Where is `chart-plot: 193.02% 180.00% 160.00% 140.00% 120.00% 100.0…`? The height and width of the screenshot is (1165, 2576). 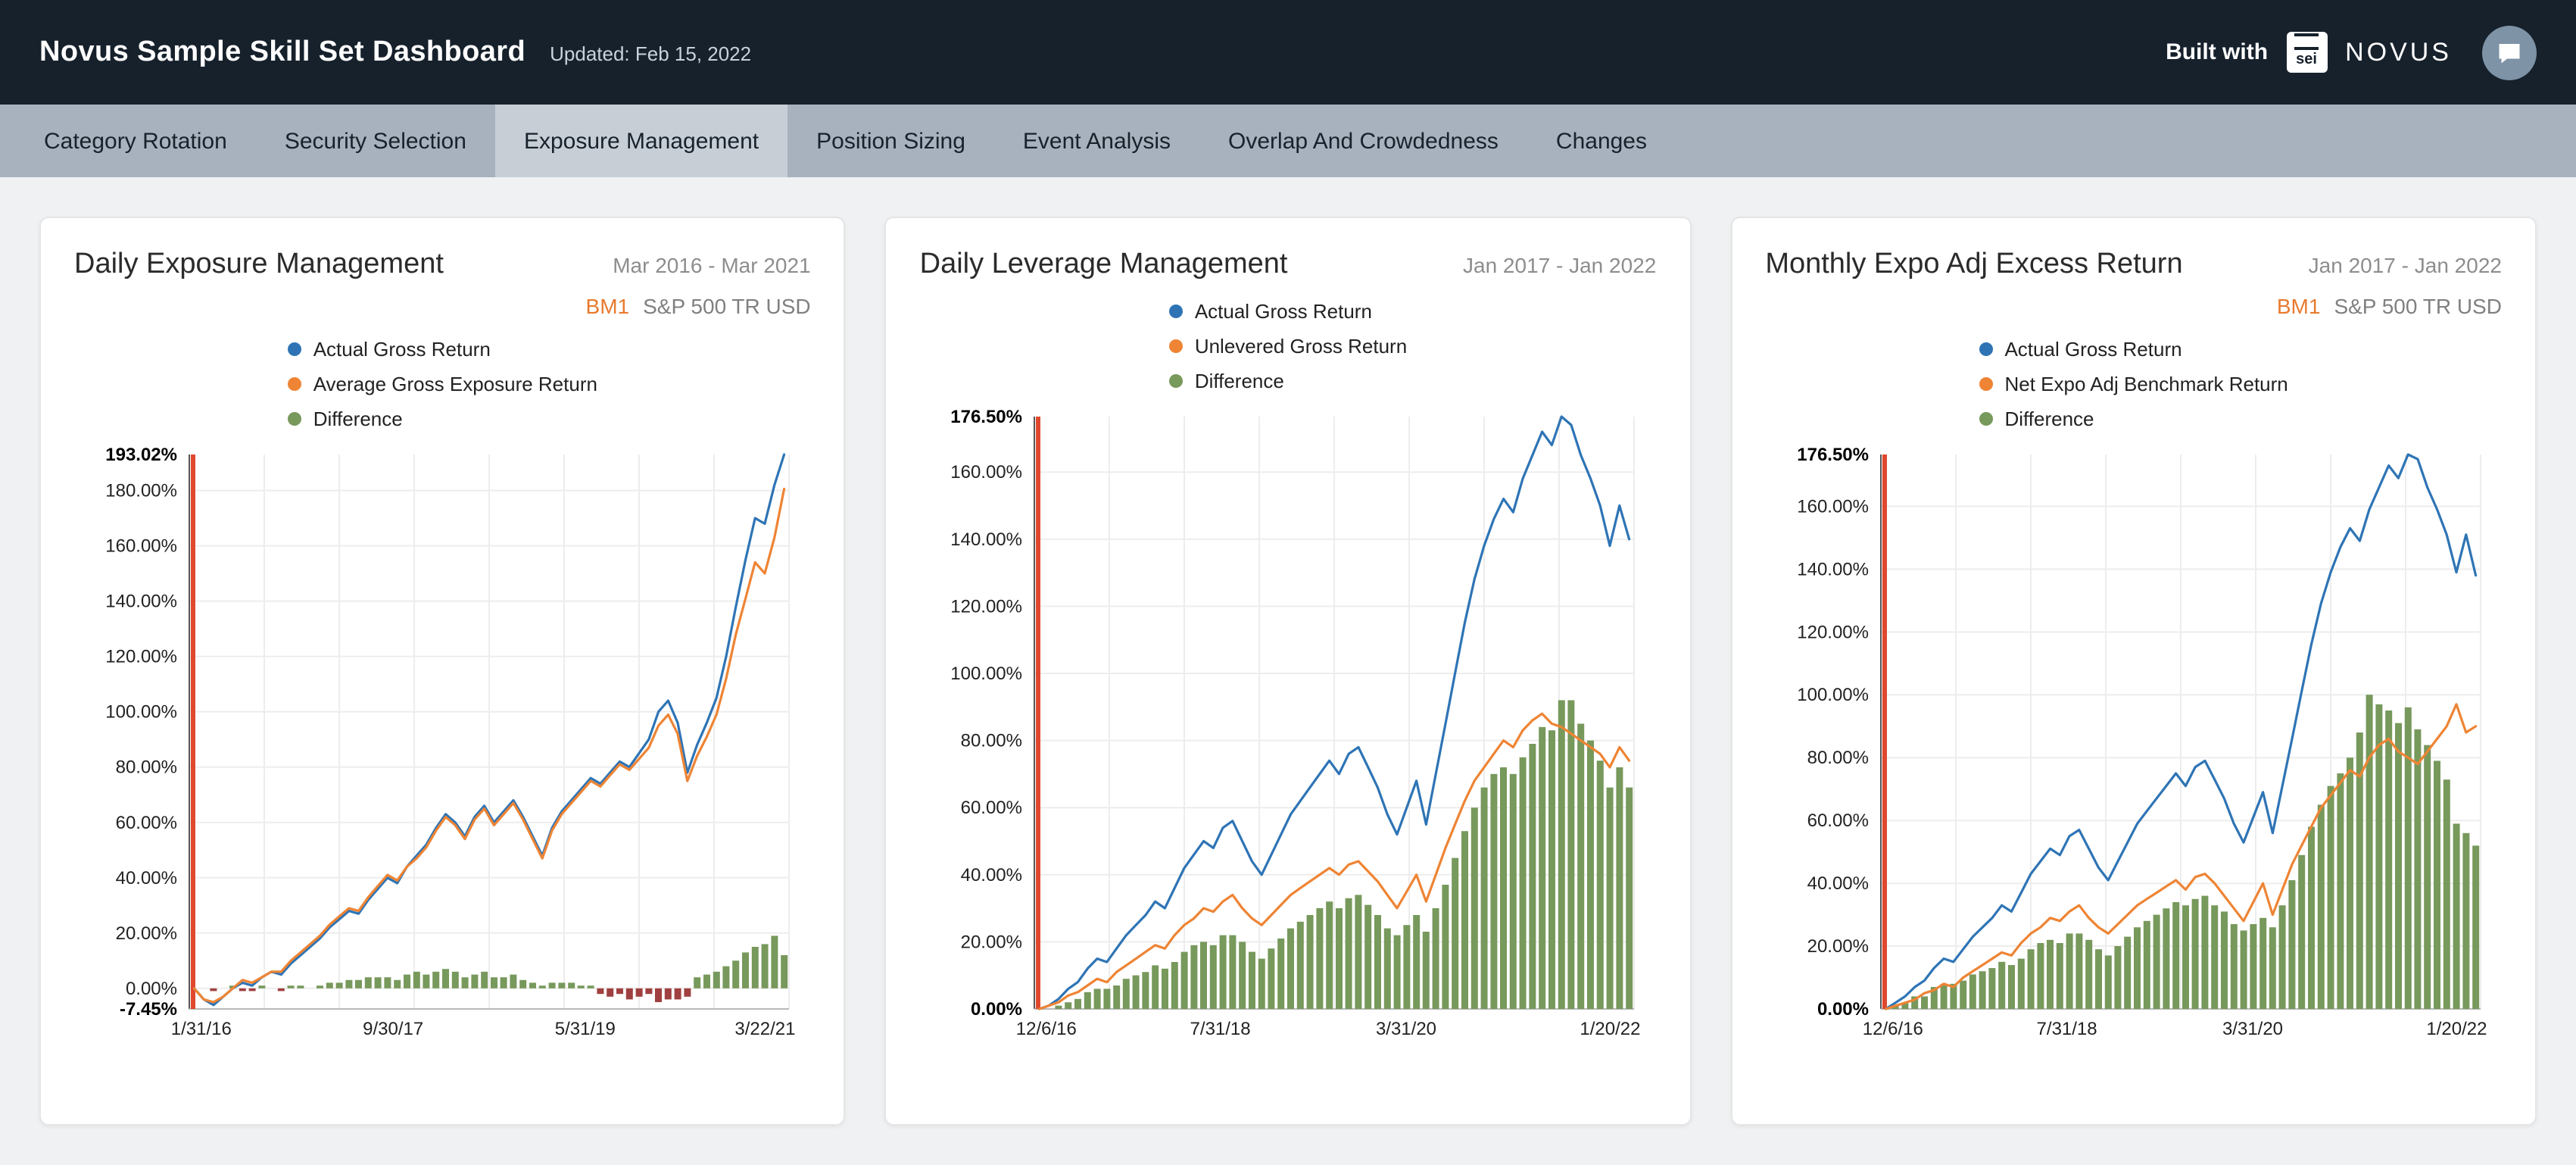
chart-plot: 193.02% 180.00% 160.00% 140.00% 120.00% 100.0… is located at coordinates (442, 745).